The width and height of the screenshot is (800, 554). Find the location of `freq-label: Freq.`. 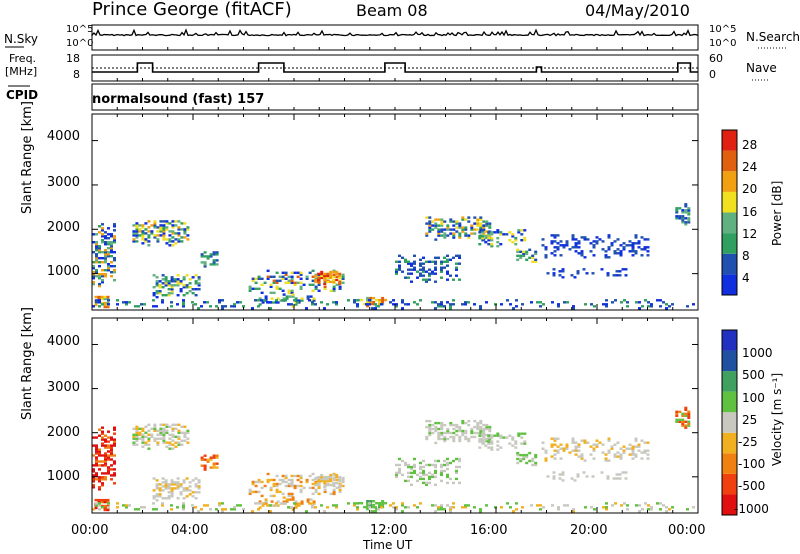

freq-label: Freq. is located at coordinates (23, 58).